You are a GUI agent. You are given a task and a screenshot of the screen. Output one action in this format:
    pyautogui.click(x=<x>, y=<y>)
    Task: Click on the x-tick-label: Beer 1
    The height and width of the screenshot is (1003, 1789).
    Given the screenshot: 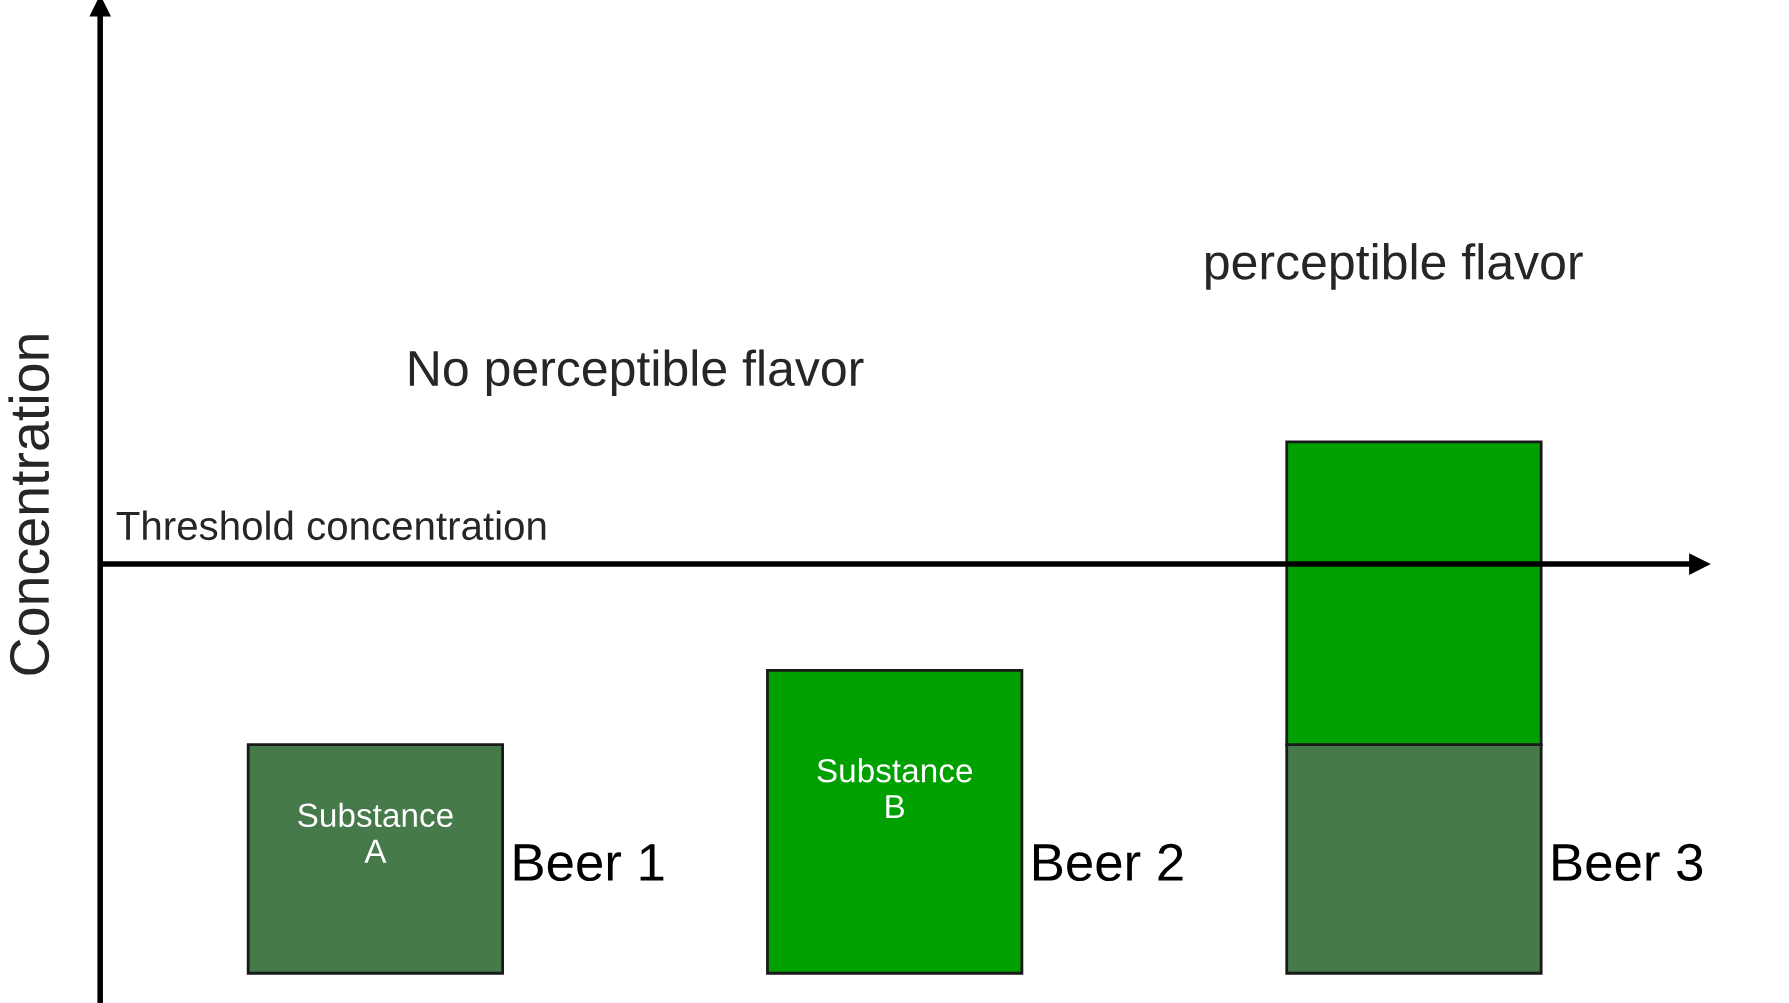 What is the action you would take?
    pyautogui.click(x=589, y=863)
    